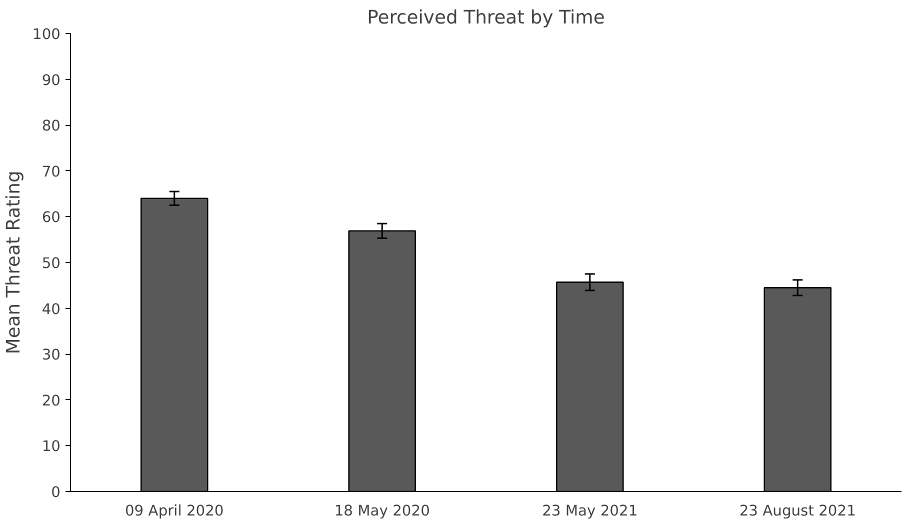  I want to click on y-axis-title: Mean Threat Rating, so click(14, 262).